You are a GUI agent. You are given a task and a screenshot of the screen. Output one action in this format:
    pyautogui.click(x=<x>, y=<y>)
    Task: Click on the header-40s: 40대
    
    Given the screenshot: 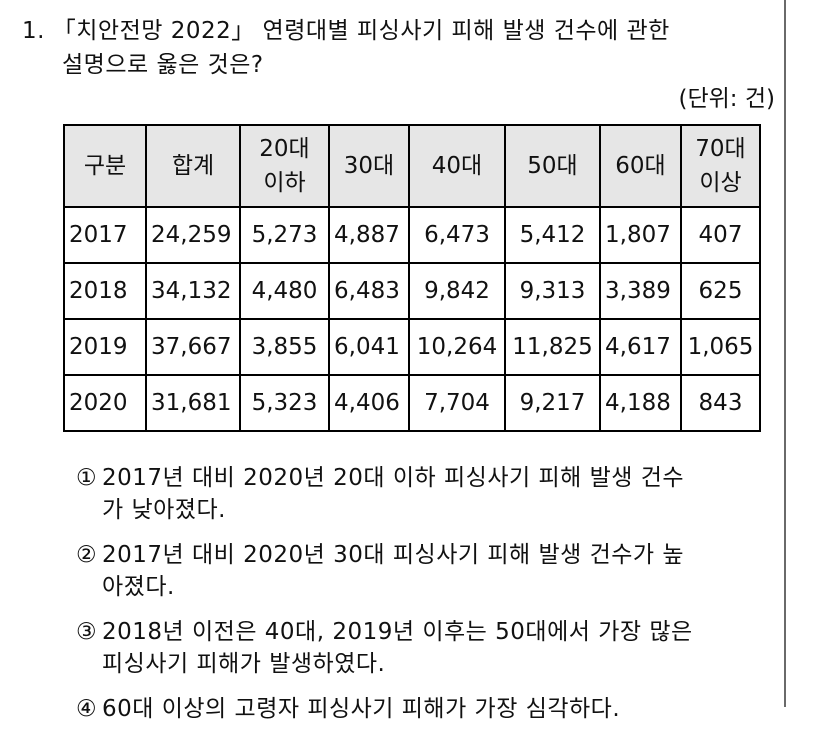 What is the action you would take?
    pyautogui.click(x=457, y=166)
    